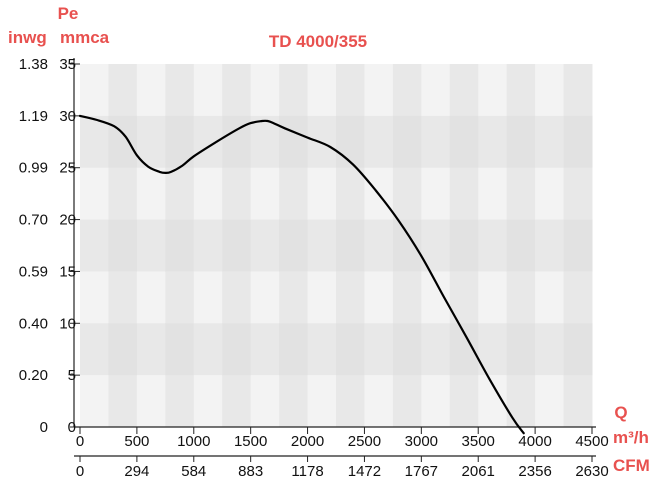 This screenshot has width=656, height=483. I want to click on y-tick-label-mmca: 25, so click(67, 168).